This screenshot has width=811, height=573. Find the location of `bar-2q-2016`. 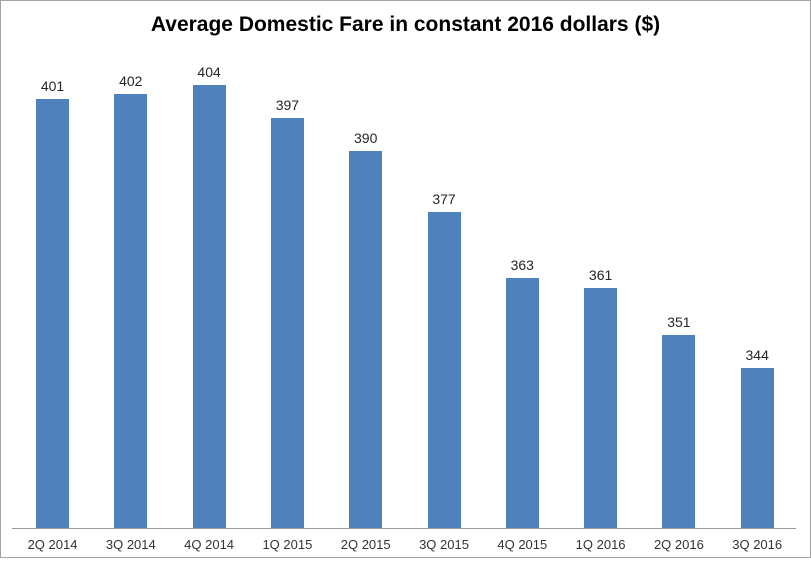

bar-2q-2016 is located at coordinates (679, 431).